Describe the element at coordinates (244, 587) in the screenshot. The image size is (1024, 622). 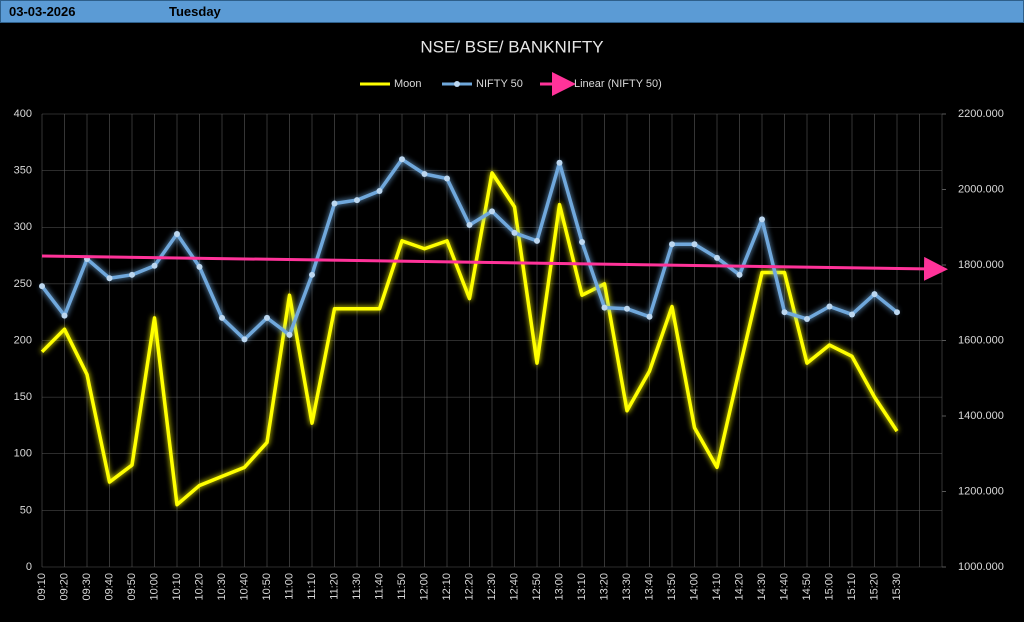
I see `x-tick-label: 10:40` at that location.